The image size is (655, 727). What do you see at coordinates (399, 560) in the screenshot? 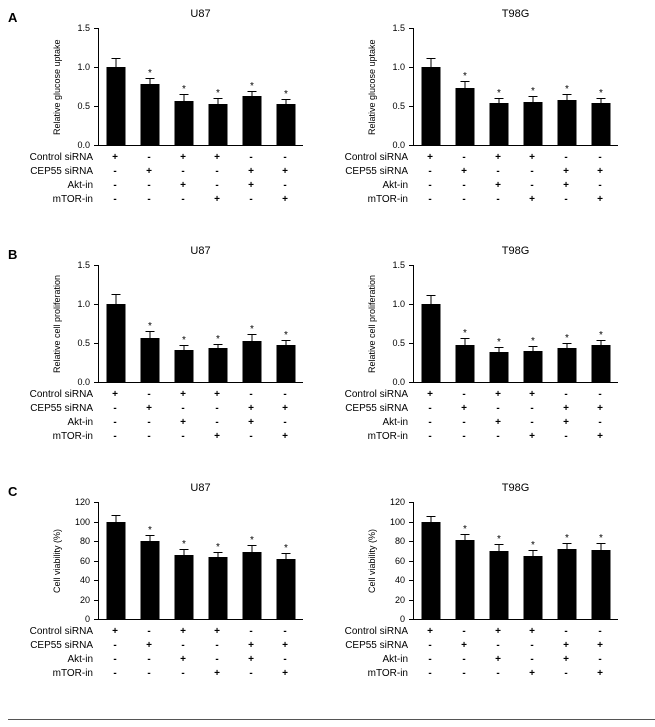
I see `y-tick-label: 60` at bounding box center [399, 560].